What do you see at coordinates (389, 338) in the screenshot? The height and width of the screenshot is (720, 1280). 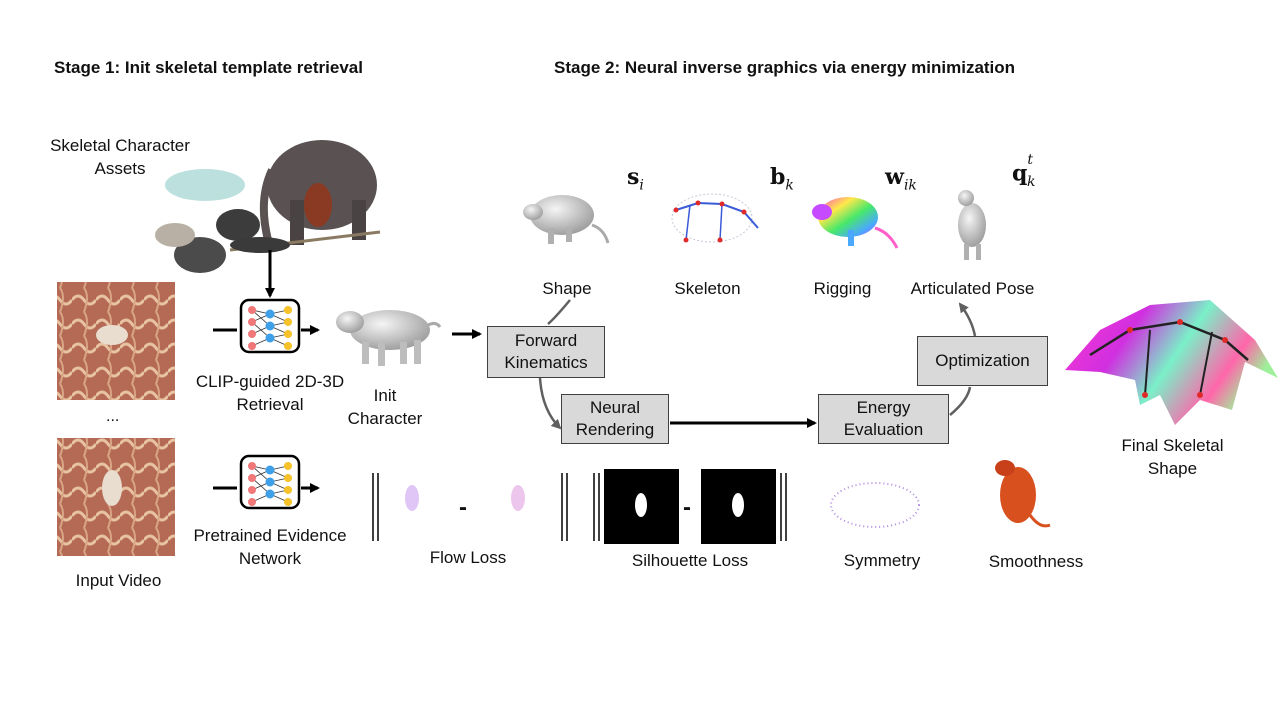 I see `init-character-graphic` at bounding box center [389, 338].